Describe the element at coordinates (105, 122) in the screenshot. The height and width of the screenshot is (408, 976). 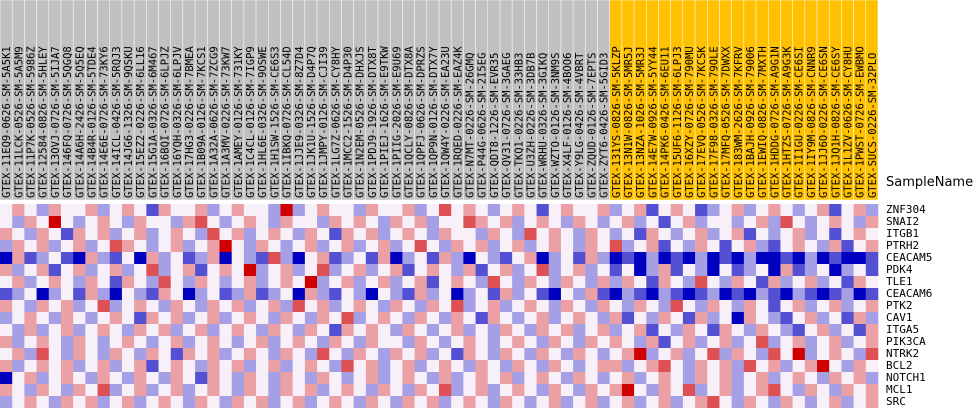
I see `column-label: GTEX-14E6E-0726-SM-73KY6` at that location.